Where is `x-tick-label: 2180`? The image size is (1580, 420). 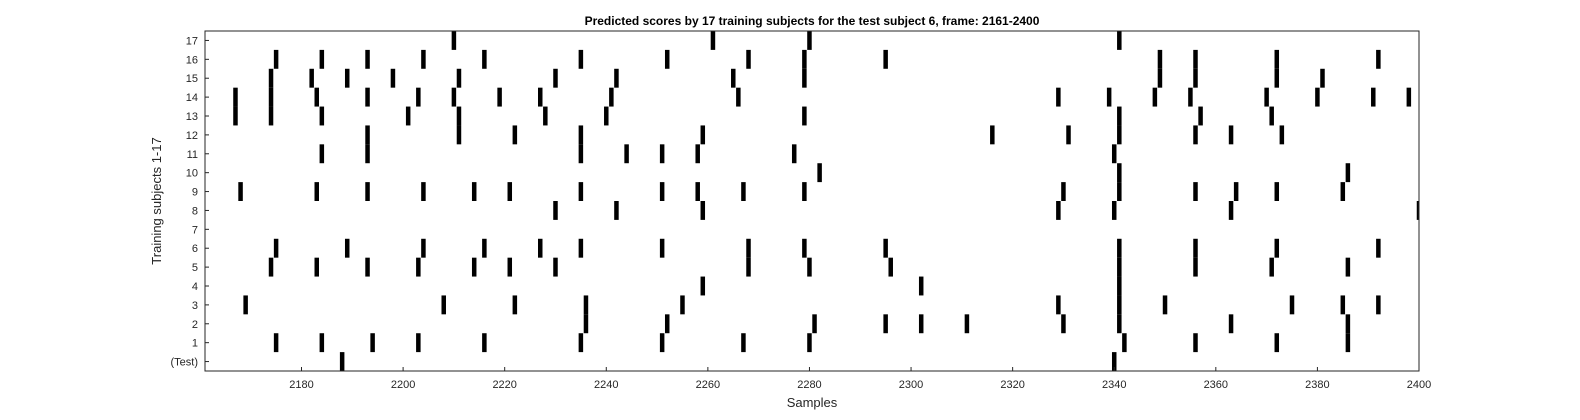 x-tick-label: 2180 is located at coordinates (301, 385).